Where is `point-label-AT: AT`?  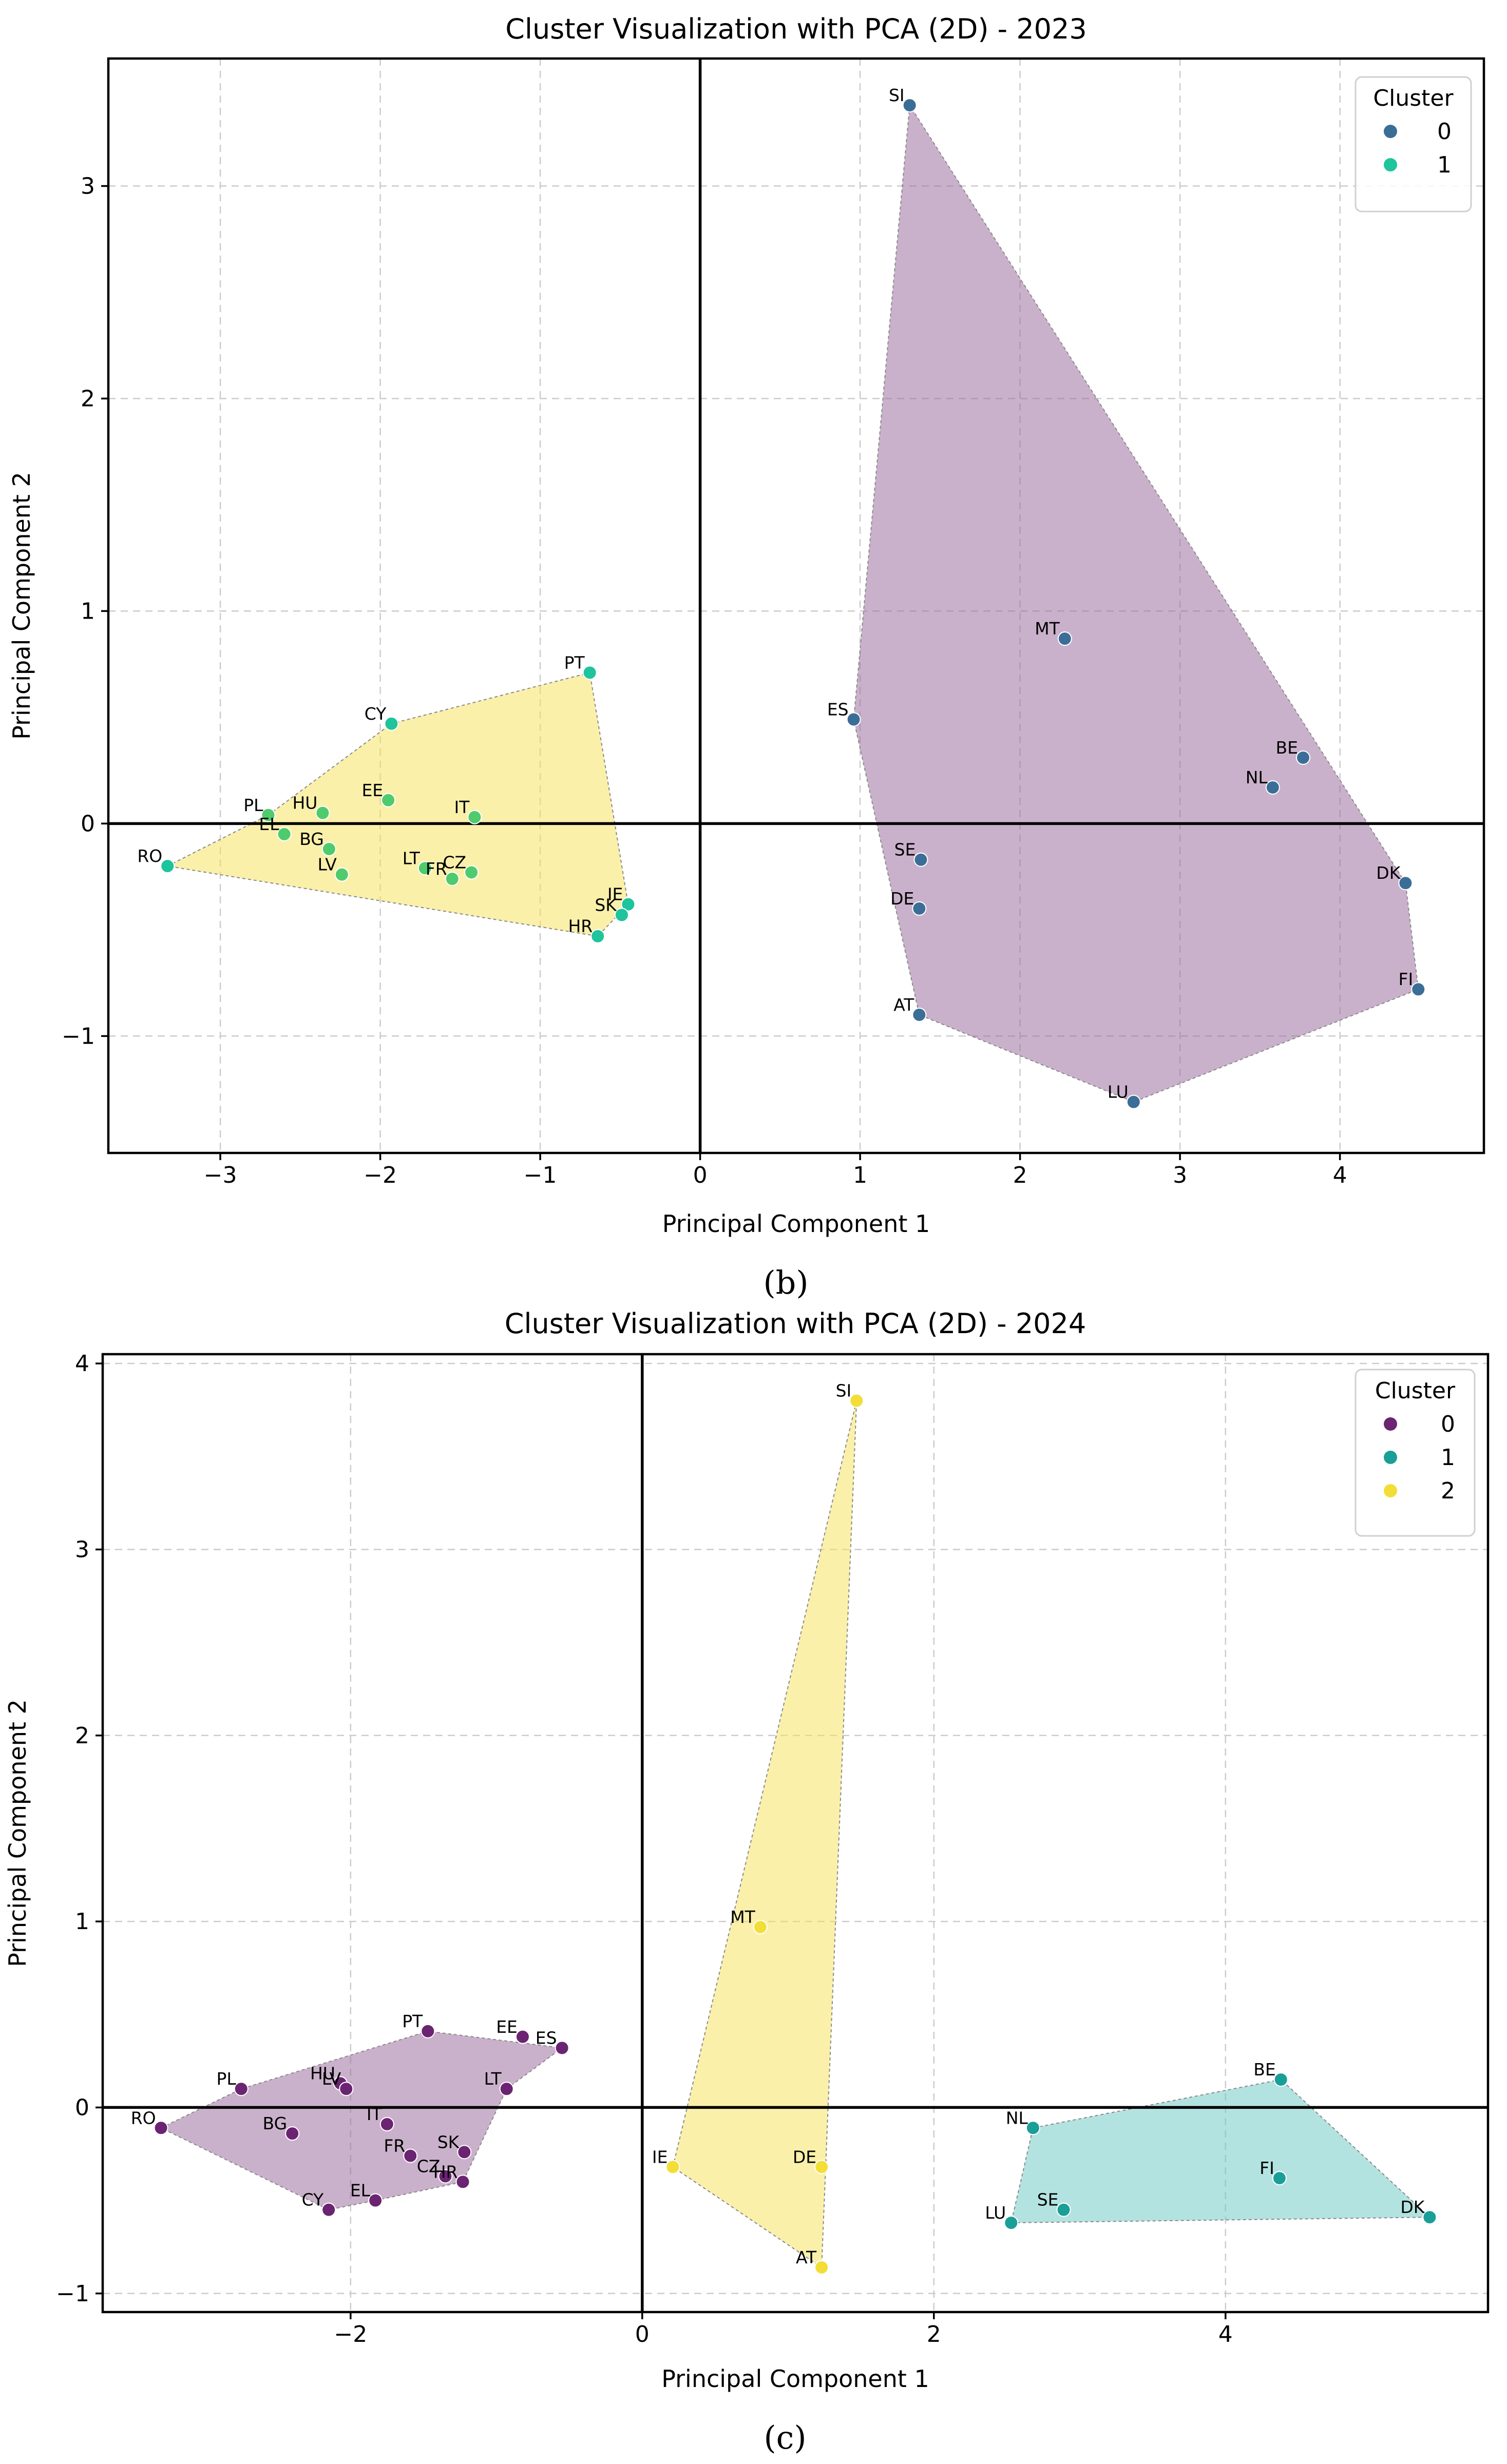 point-label-AT: AT is located at coordinates (806, 2257).